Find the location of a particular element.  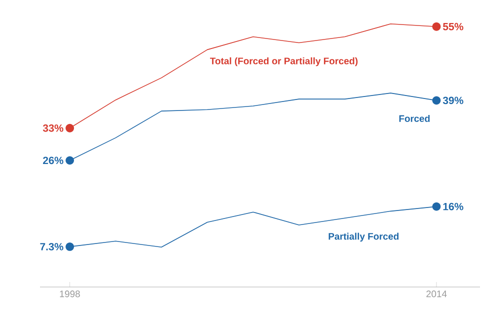

x-tick-label: 2014 is located at coordinates (436, 294).